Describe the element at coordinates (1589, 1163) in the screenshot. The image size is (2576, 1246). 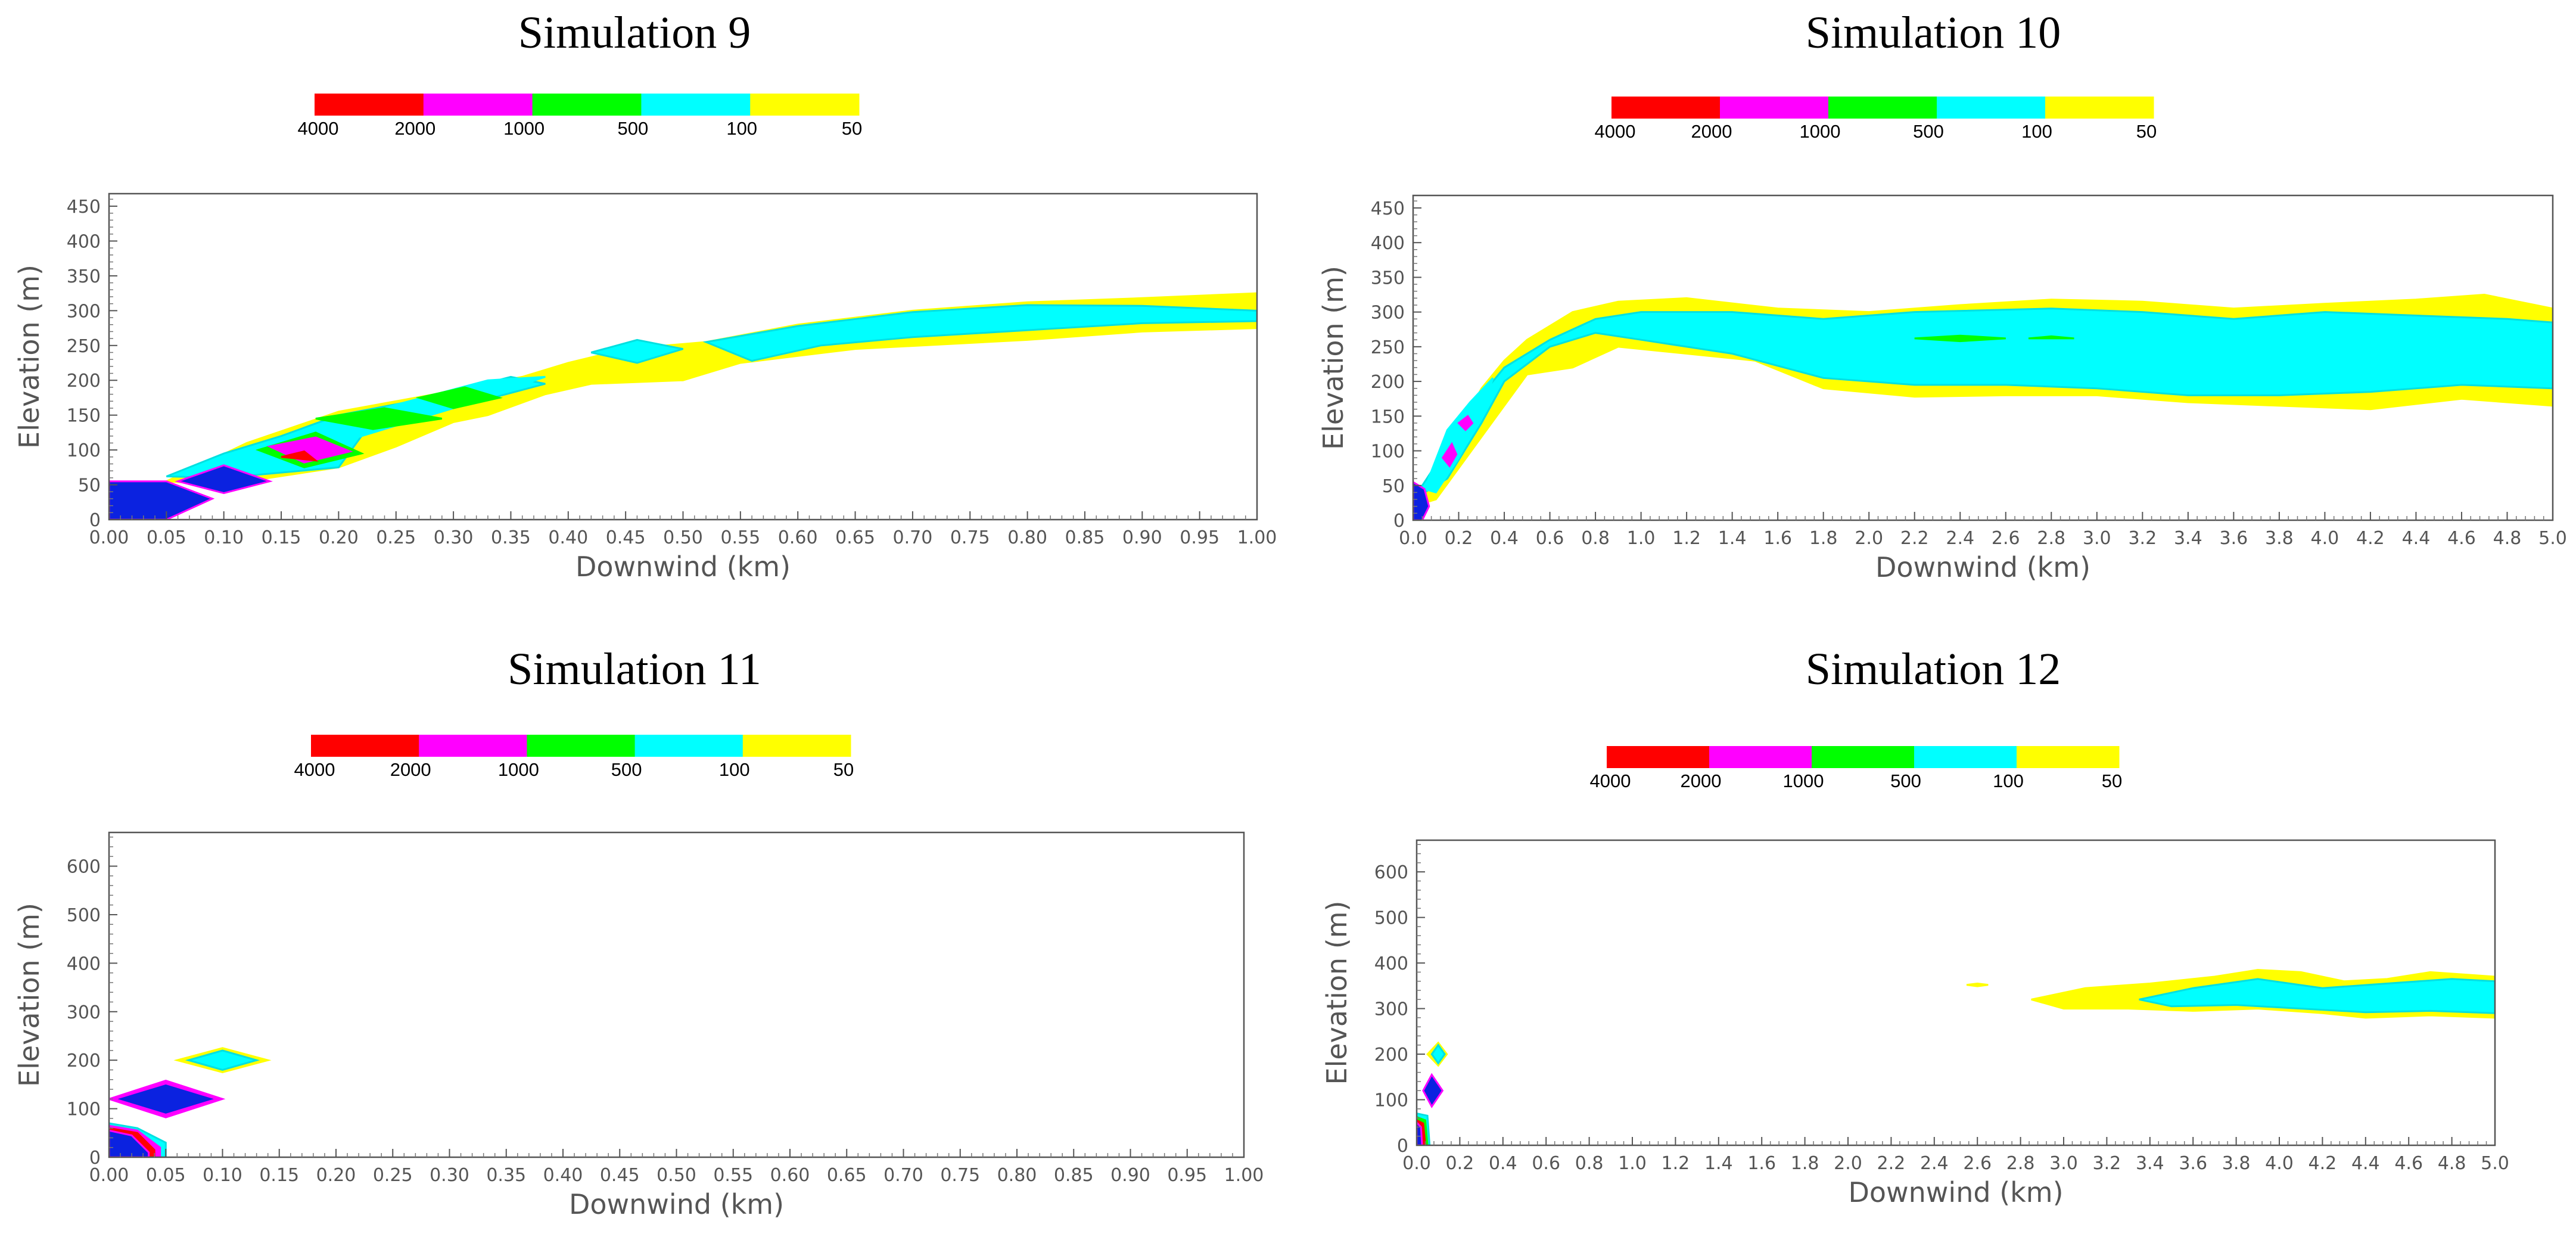
I see `x-tick-label: 0.8` at that location.